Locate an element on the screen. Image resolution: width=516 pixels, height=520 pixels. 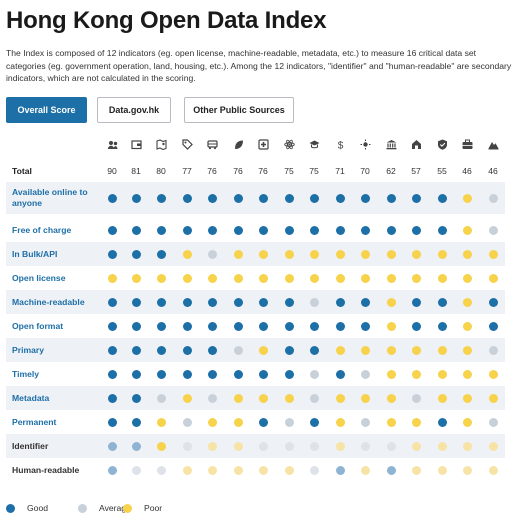
indicator-label: Open format is located at coordinates (38, 325).